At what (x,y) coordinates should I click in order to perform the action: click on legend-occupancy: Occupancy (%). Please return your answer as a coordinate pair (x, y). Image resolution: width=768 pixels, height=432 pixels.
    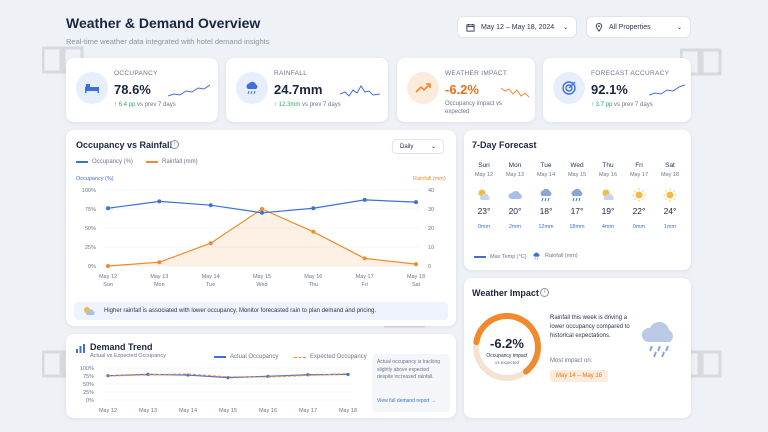
    Looking at the image, I should click on (104, 162).